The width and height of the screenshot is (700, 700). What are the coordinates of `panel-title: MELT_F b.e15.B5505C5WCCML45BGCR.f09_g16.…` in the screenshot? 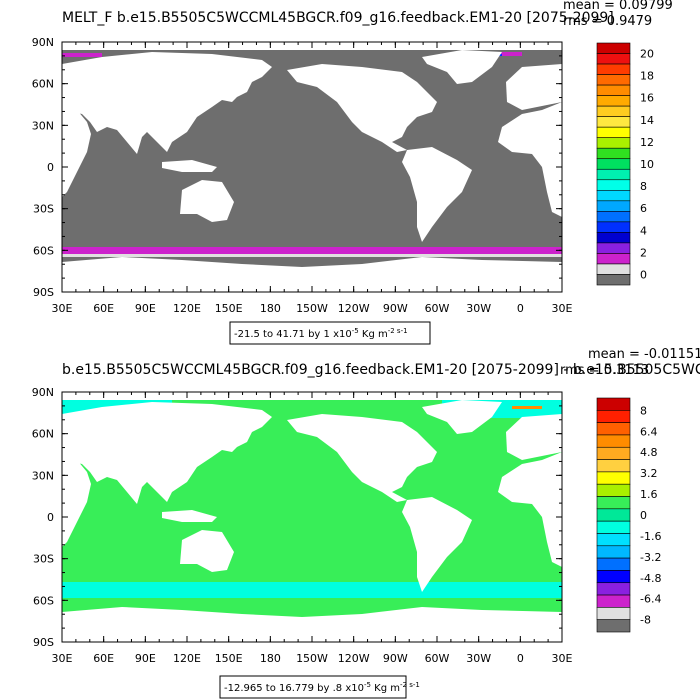 It's located at (338, 18).